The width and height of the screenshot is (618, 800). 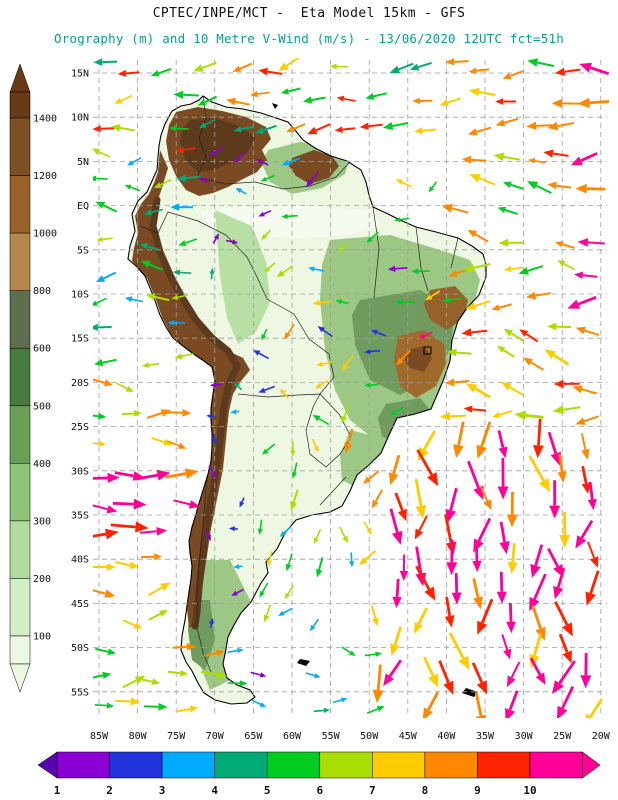 What do you see at coordinates (524, 736) in the screenshot?
I see `lon-tick-label: 30W` at bounding box center [524, 736].